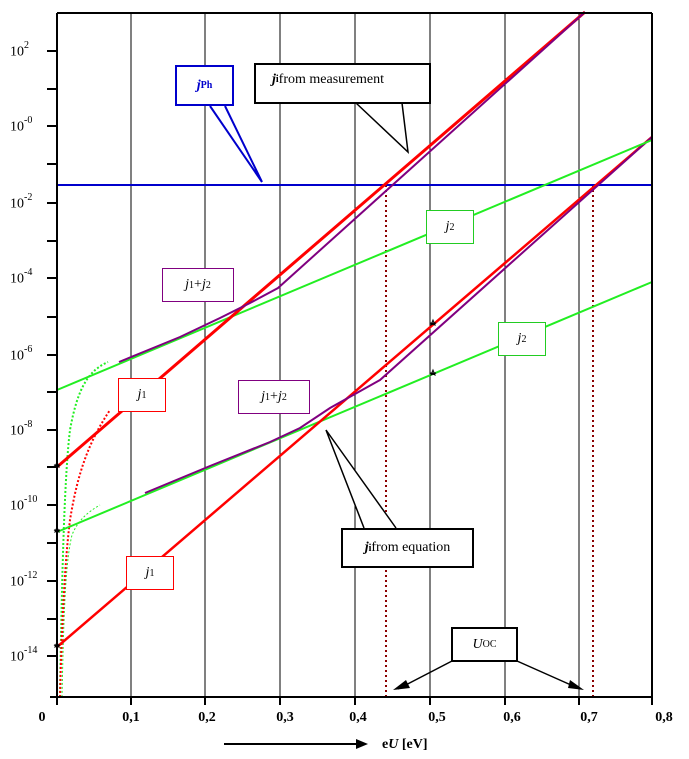 The width and height of the screenshot is (689, 759). I want to click on y-tick-label: 10⁻¹⁰, so click(24, 504).